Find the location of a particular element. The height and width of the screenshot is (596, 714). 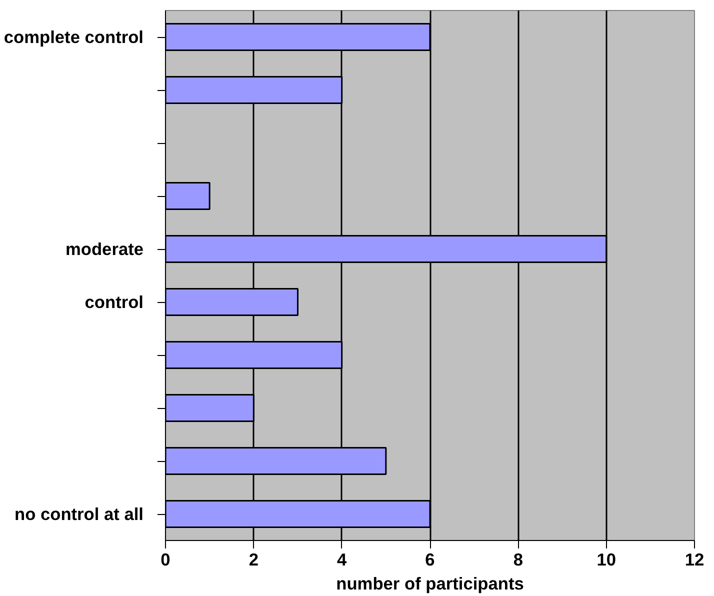

x-tick-label: 10 is located at coordinates (606, 560).